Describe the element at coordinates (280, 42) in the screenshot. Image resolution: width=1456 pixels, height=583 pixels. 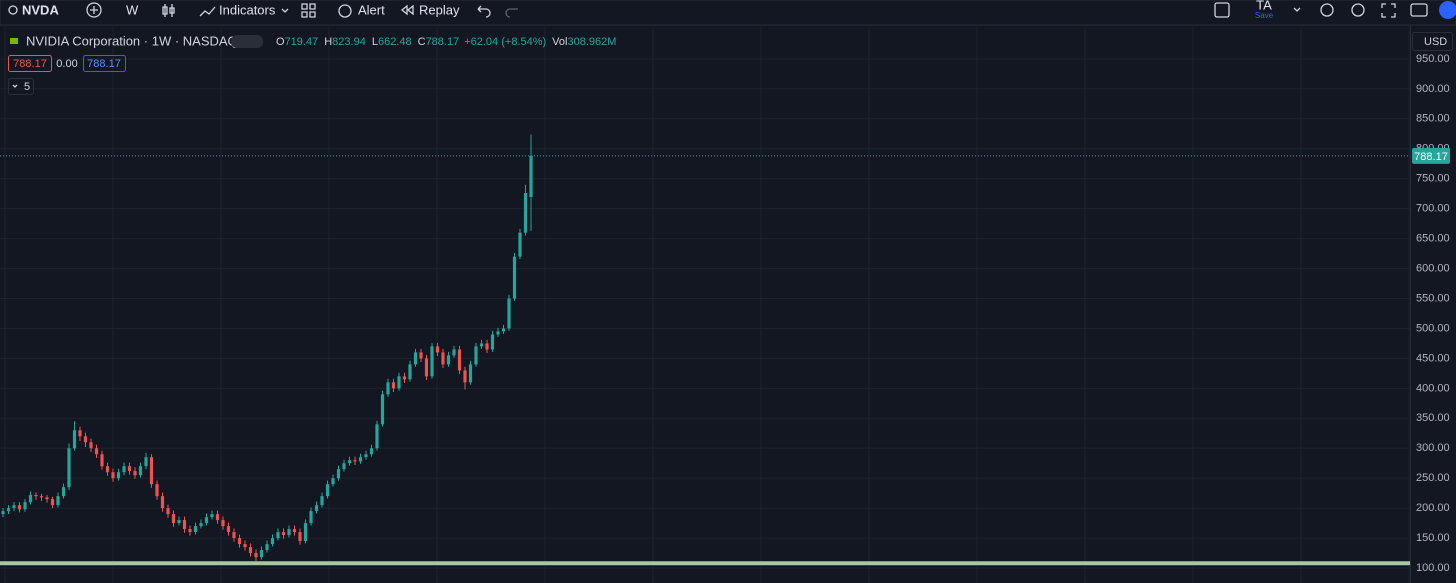
I see `label: O` at that location.